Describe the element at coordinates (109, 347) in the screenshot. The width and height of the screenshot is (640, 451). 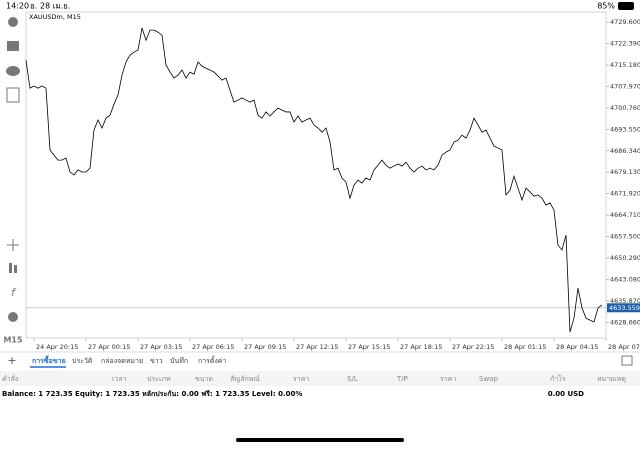
I see `x-tick-label: 27 Apr 00:15` at that location.